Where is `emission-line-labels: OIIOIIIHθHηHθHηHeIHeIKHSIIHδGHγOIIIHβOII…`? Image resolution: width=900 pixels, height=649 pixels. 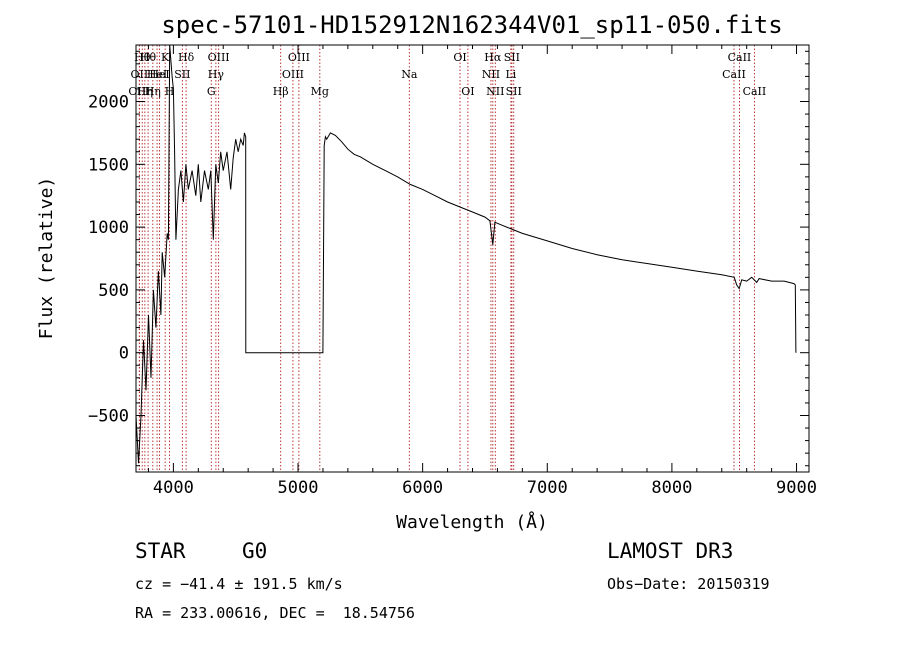 emission-line-labels: OIIOIIIHθHηHθHηHeIHeIKHSIIHδGHγOIIIHβOII… is located at coordinates (447, 74).